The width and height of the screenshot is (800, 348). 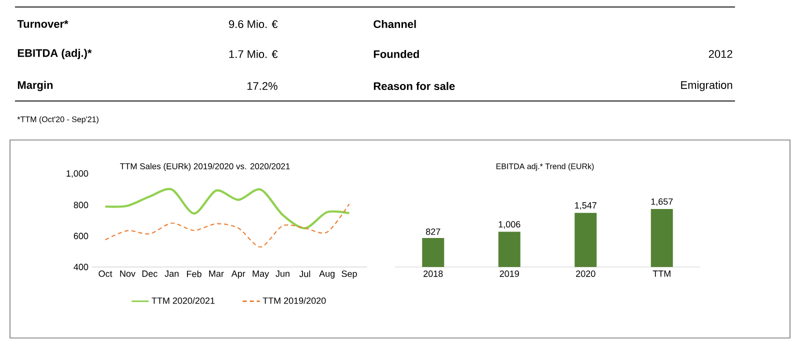 What do you see at coordinates (706, 86) in the screenshot?
I see `text: Emigration` at bounding box center [706, 86].